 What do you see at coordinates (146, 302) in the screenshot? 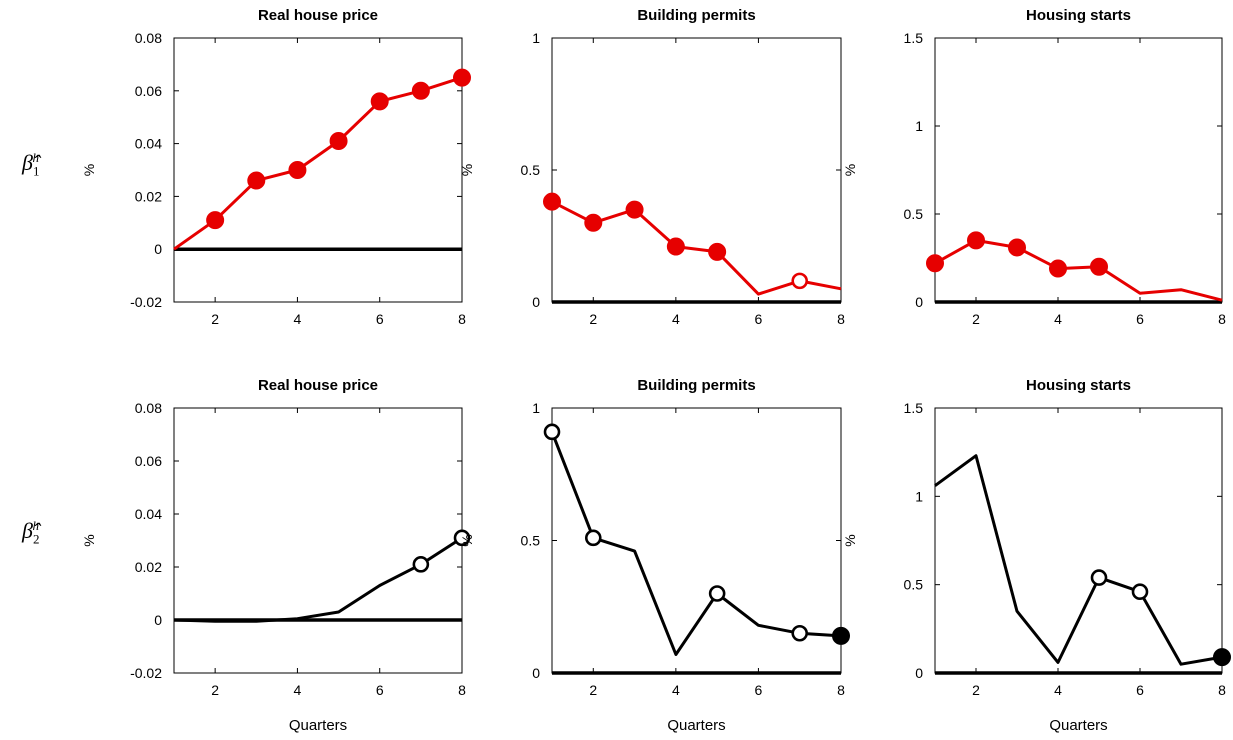
I see `y-tick-label: -0.02` at bounding box center [146, 302].